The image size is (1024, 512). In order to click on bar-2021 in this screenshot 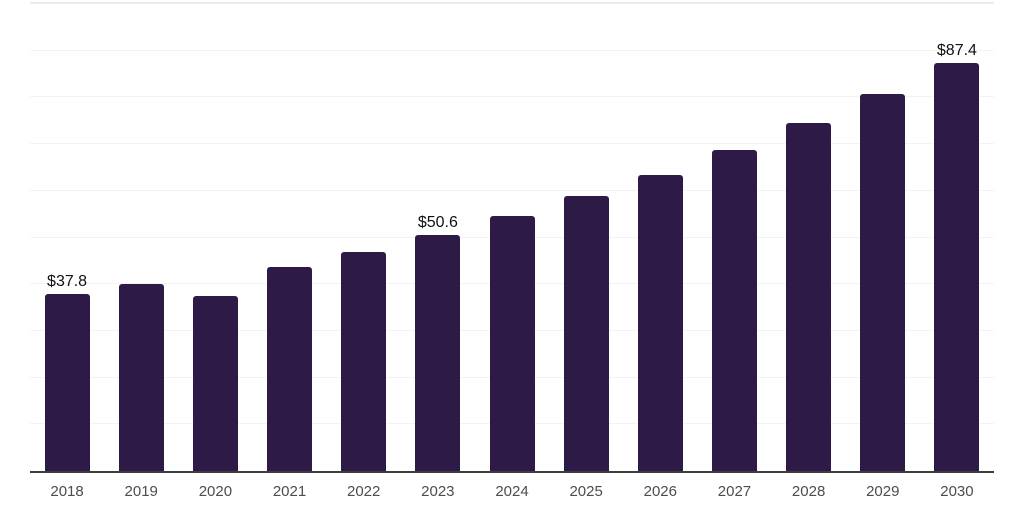, I will do `click(290, 368)`.